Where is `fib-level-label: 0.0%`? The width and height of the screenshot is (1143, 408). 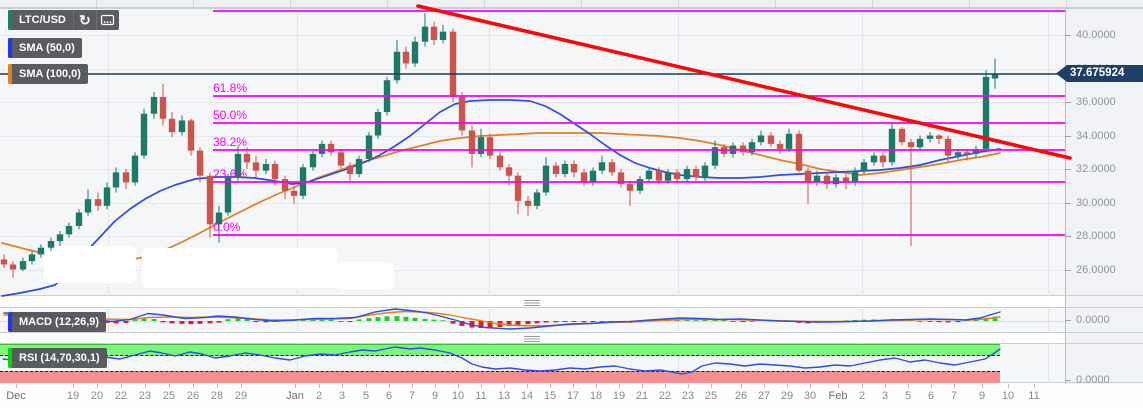 fib-level-label: 0.0% is located at coordinates (227, 227).